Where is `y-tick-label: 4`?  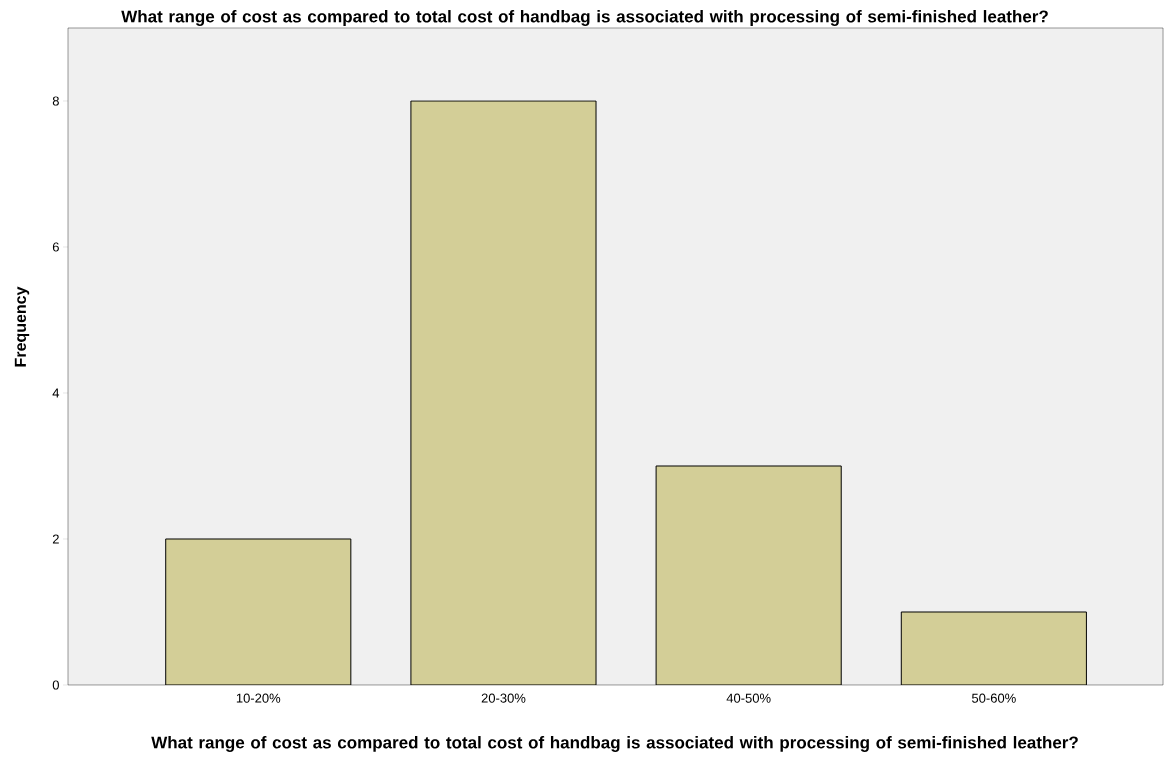 y-tick-label: 4 is located at coordinates (56, 393).